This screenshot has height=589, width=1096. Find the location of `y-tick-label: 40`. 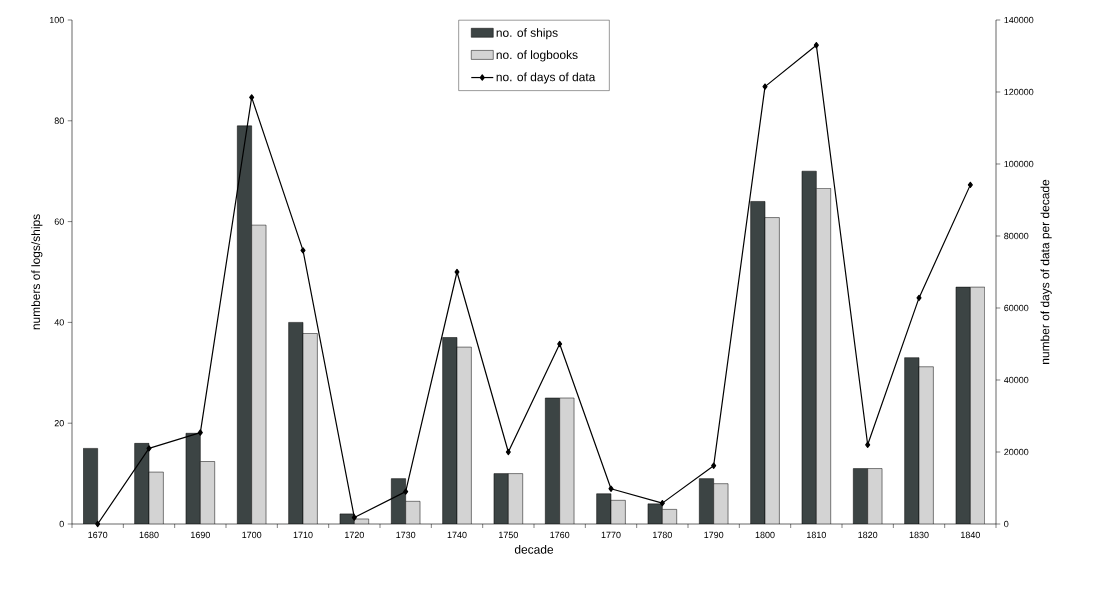

y-tick-label: 40 is located at coordinates (59, 322).